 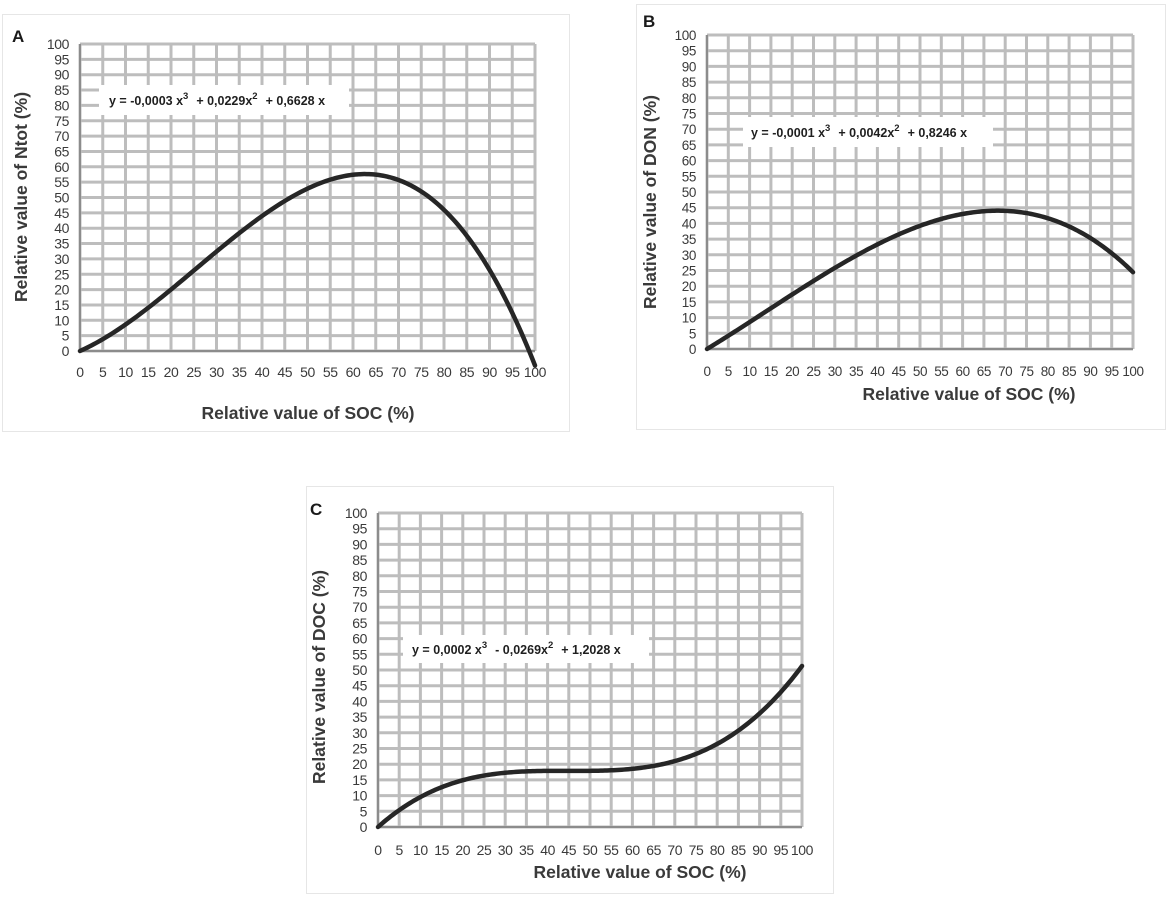 What do you see at coordinates (689, 271) in the screenshot?
I see `y-tick-label: 25` at bounding box center [689, 271].